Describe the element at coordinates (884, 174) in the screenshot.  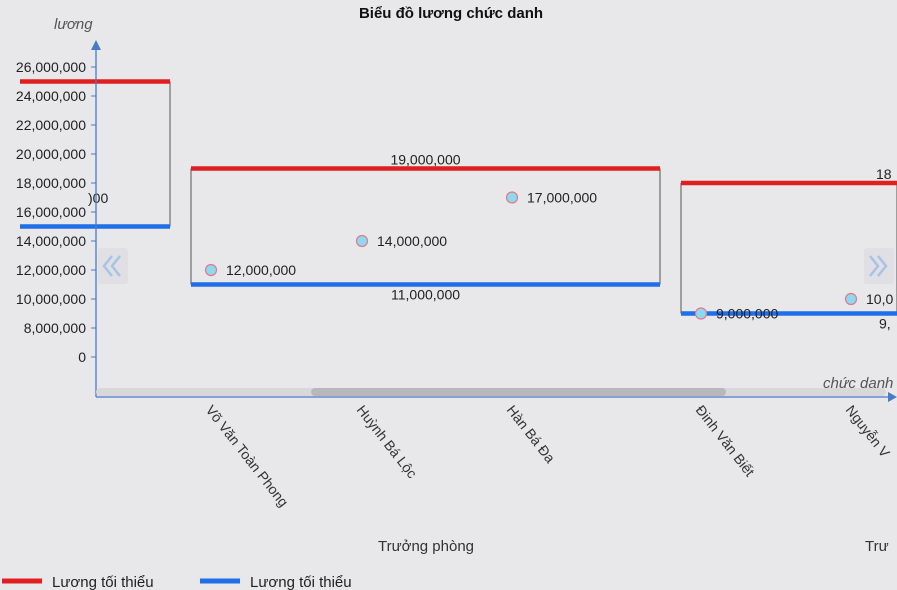
I see `range-max-label: 18` at that location.